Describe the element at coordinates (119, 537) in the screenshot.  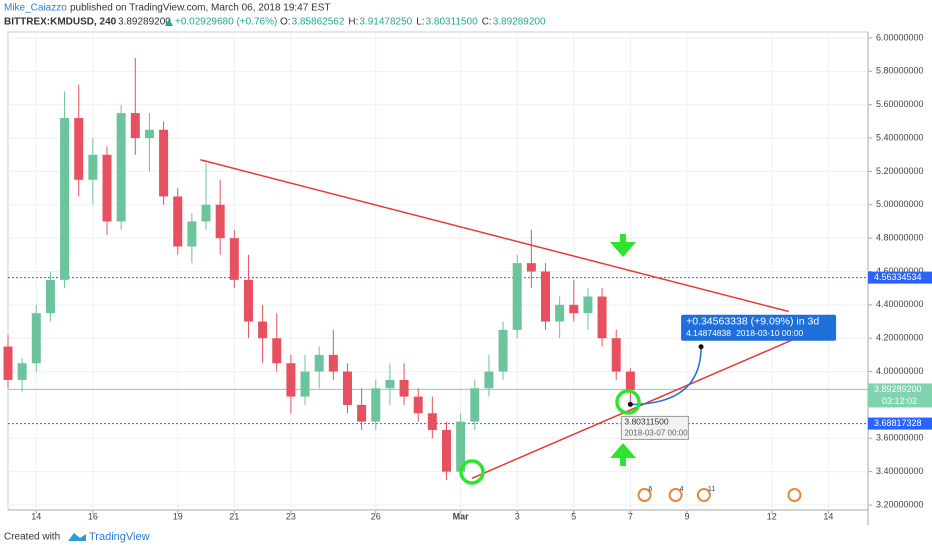
I see `footer-brand: TradingView` at that location.